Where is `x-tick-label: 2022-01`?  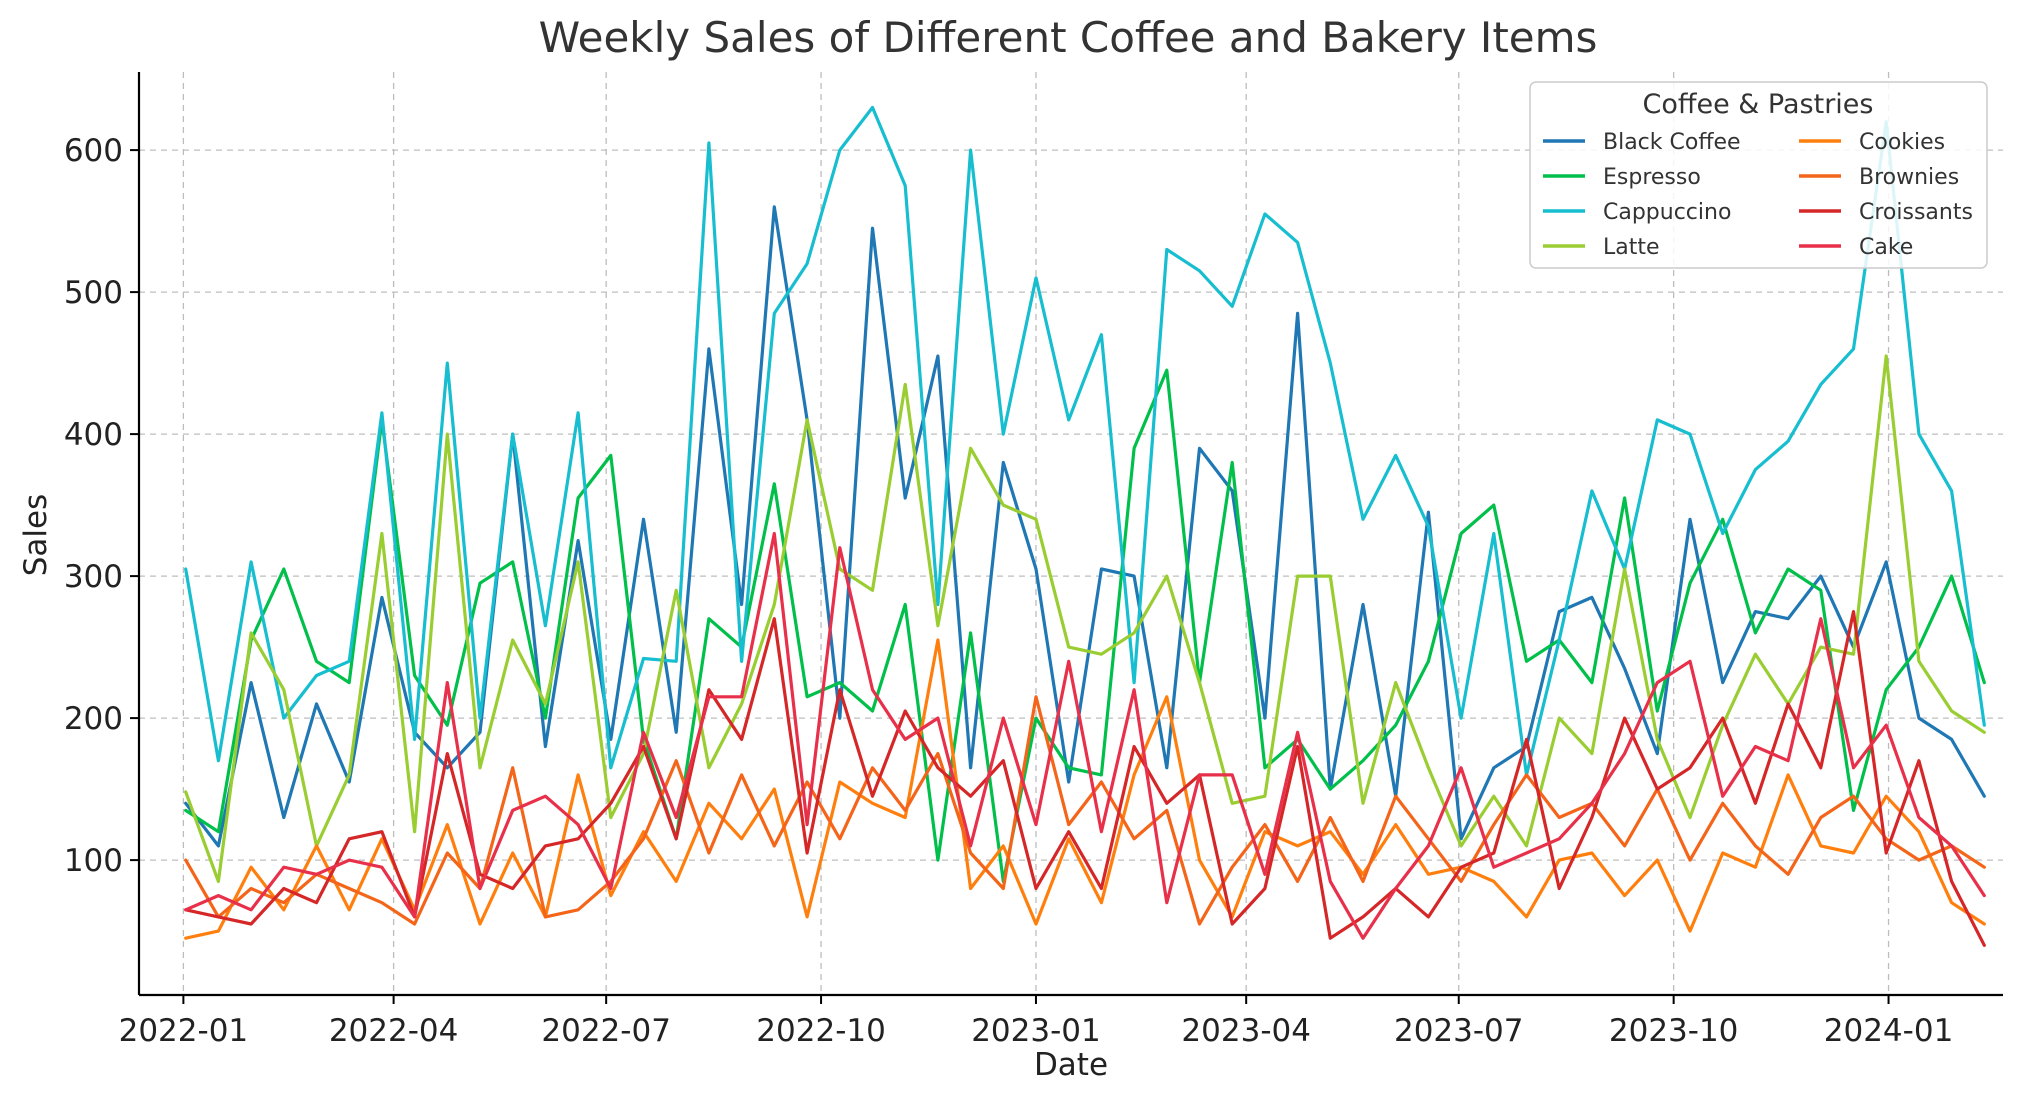
x-tick-label: 2022-01 is located at coordinates (184, 1031).